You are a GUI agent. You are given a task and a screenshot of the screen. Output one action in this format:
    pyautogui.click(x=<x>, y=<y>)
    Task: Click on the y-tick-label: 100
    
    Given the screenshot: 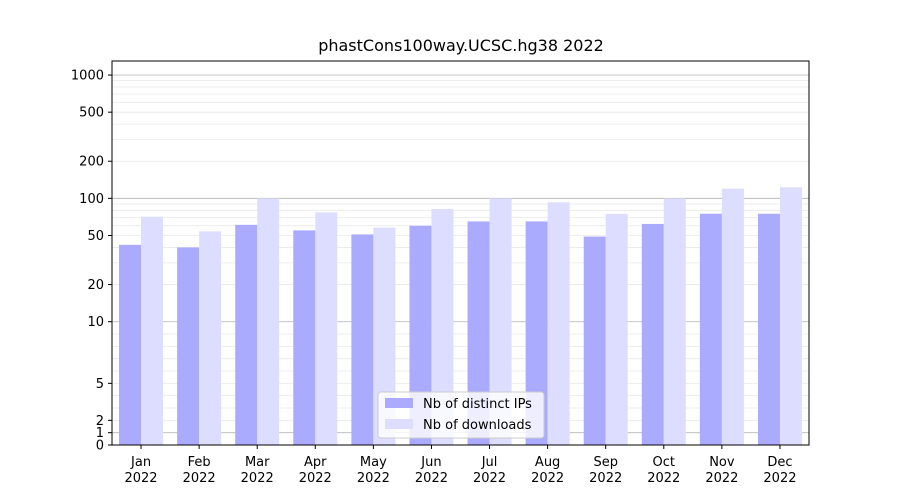 What is the action you would take?
    pyautogui.click(x=91, y=199)
    